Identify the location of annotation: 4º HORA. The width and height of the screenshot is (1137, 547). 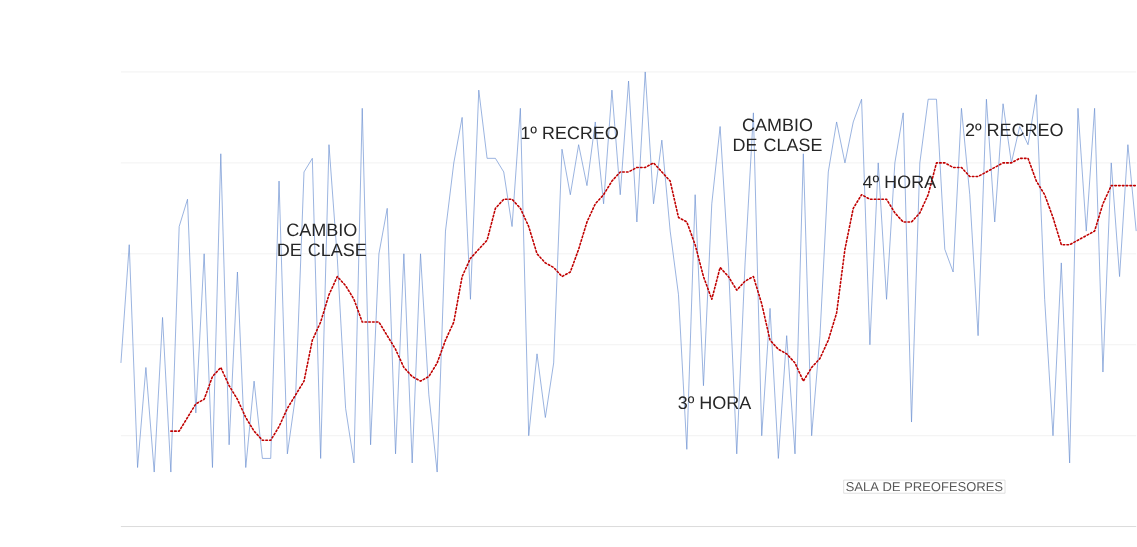
(900, 182).